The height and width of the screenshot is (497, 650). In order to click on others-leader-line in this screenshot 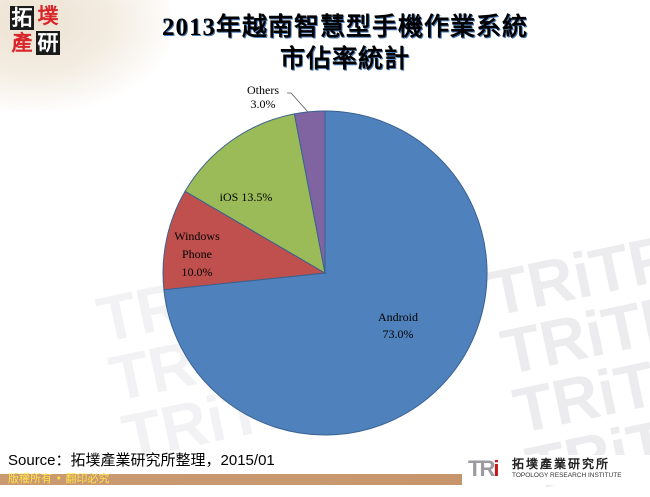, I will do `click(298, 102)`.